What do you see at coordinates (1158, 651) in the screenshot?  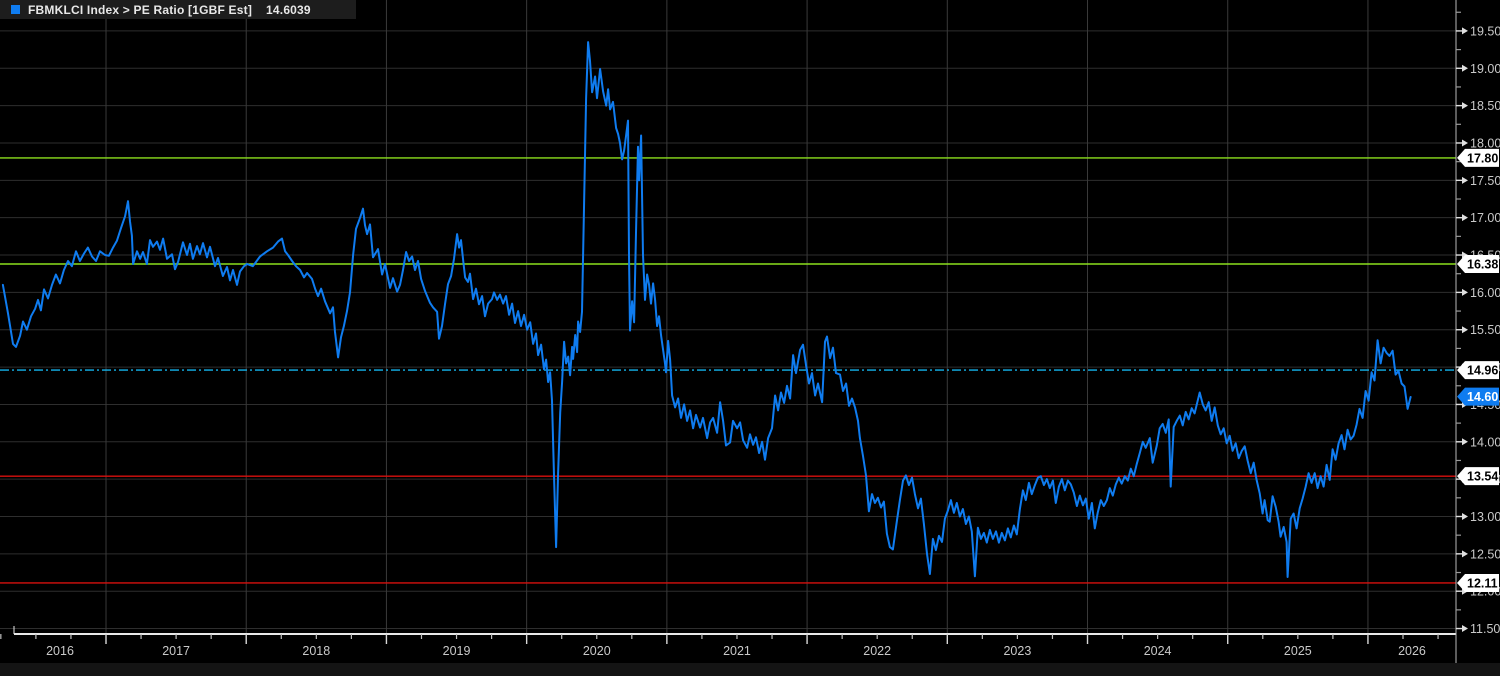 I see `svg-text: 2024` at bounding box center [1158, 651].